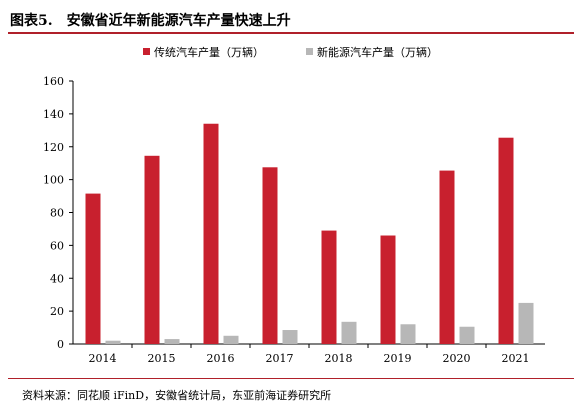  What do you see at coordinates (309, 354) in the screenshot?
I see `x-axis: 2014 2015 2016 2017 2018 2019 2020 2021` at bounding box center [309, 354].